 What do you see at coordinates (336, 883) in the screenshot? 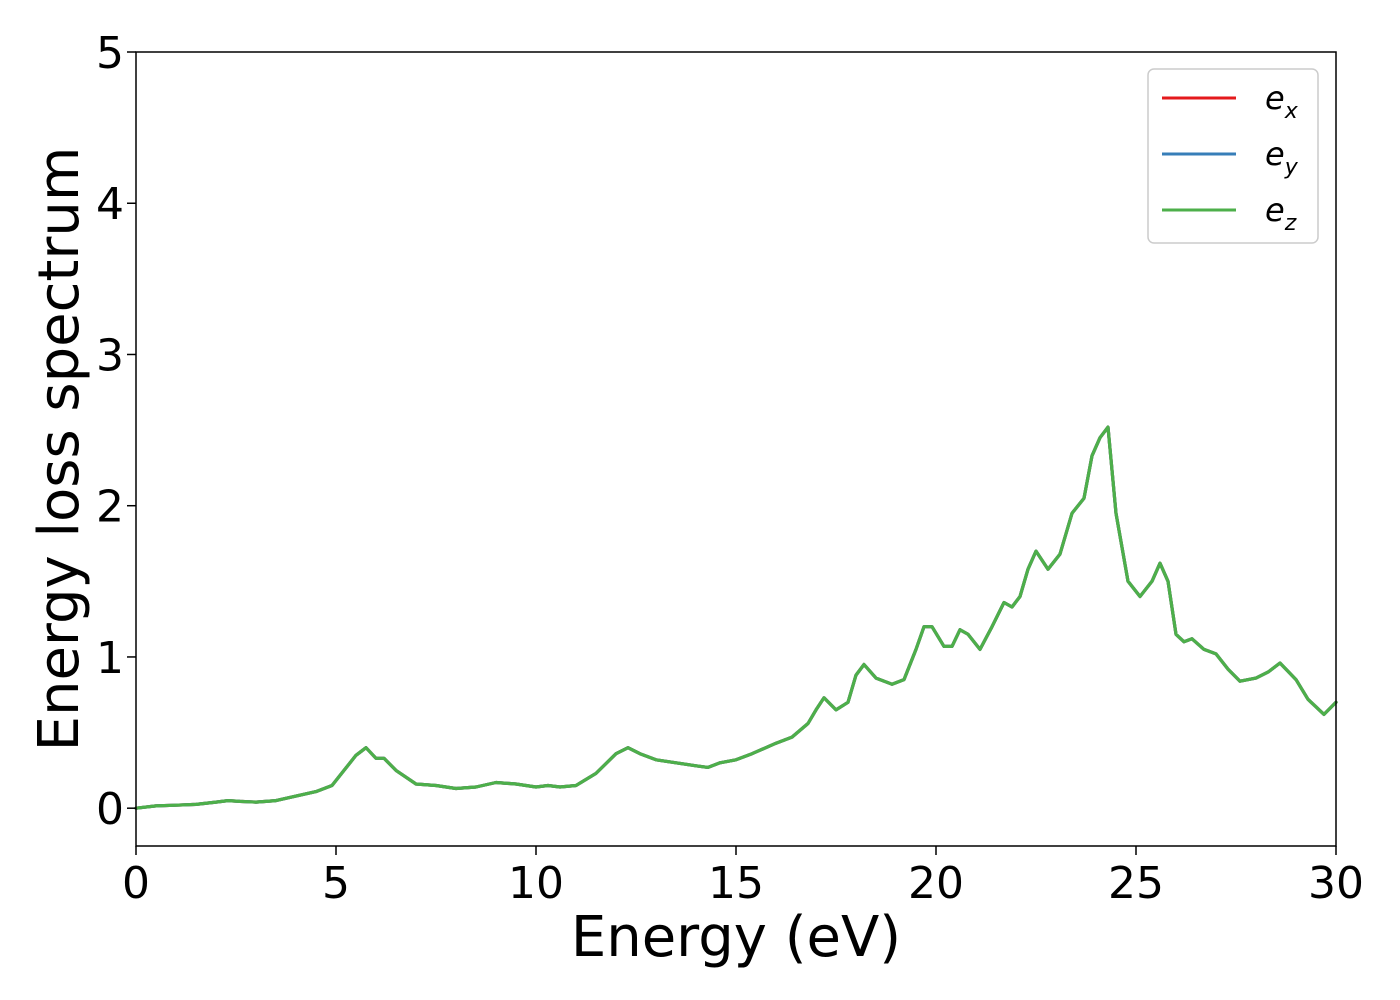
I see `x-tick-label: 5` at bounding box center [336, 883].